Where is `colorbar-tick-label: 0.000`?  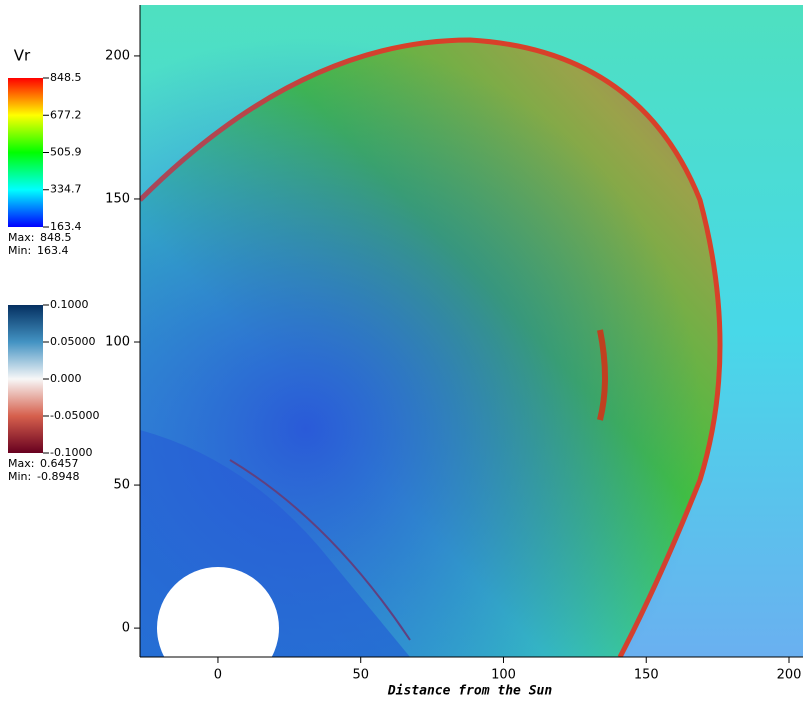 colorbar-tick-label: 0.000 is located at coordinates (66, 378).